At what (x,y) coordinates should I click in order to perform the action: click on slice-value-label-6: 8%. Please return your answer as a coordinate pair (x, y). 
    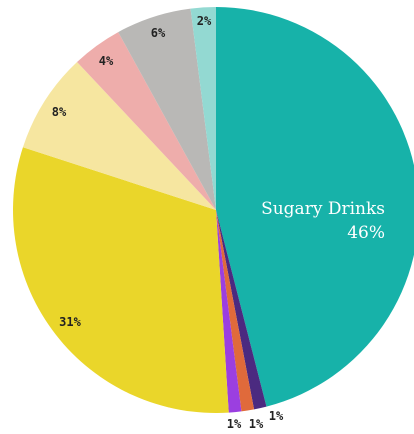
    Looking at the image, I should click on (59, 112).